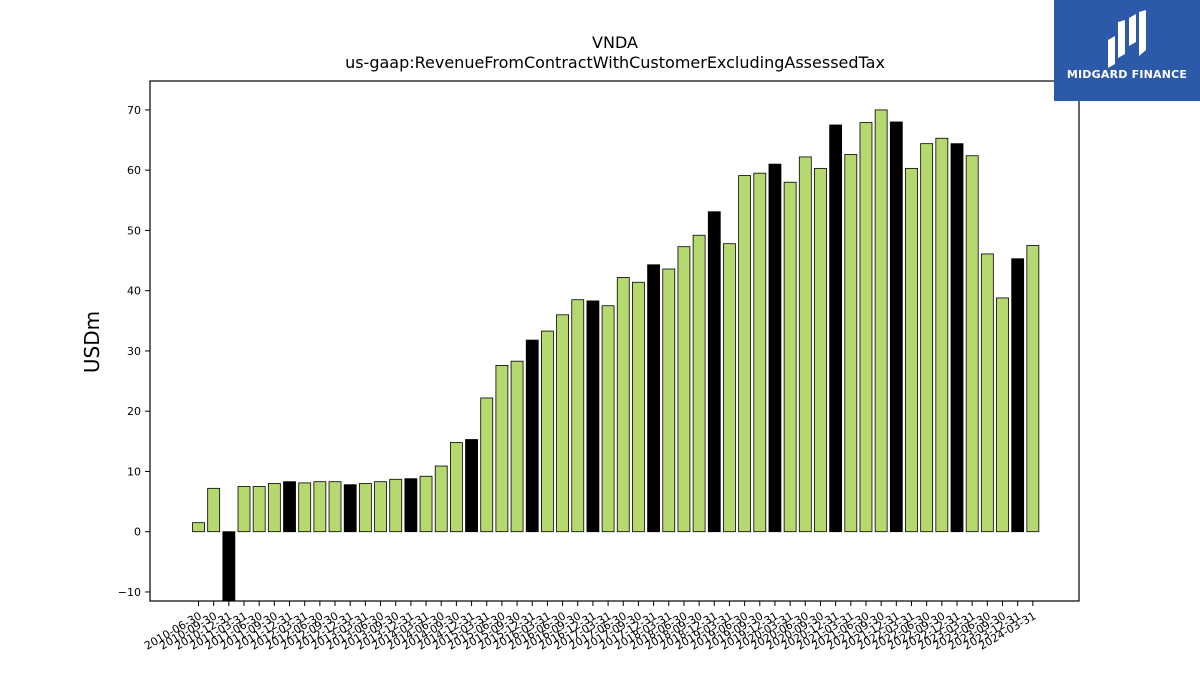 This screenshot has height=675, width=1200. What do you see at coordinates (1127, 39) in the screenshot?
I see `logo-mark-icon` at bounding box center [1127, 39].